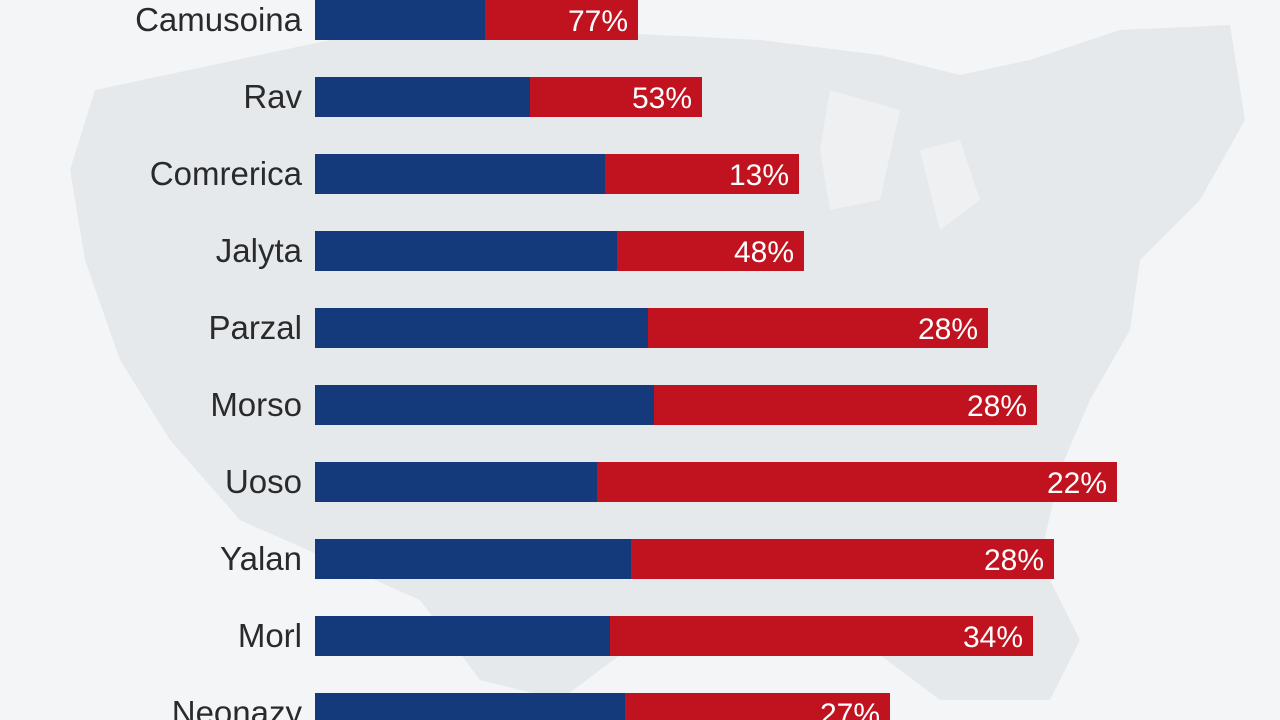  Describe the element at coordinates (259, 250) in the screenshot. I see `category-label: Jalyta` at that location.